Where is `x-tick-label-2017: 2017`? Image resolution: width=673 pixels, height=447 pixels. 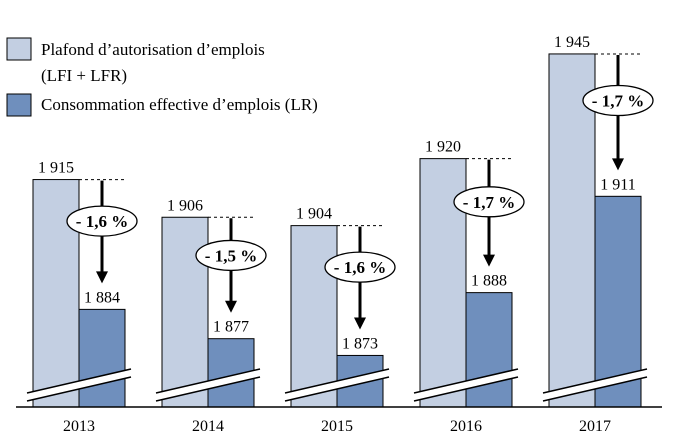
x-tick-label-2017: 2017 is located at coordinates (595, 426).